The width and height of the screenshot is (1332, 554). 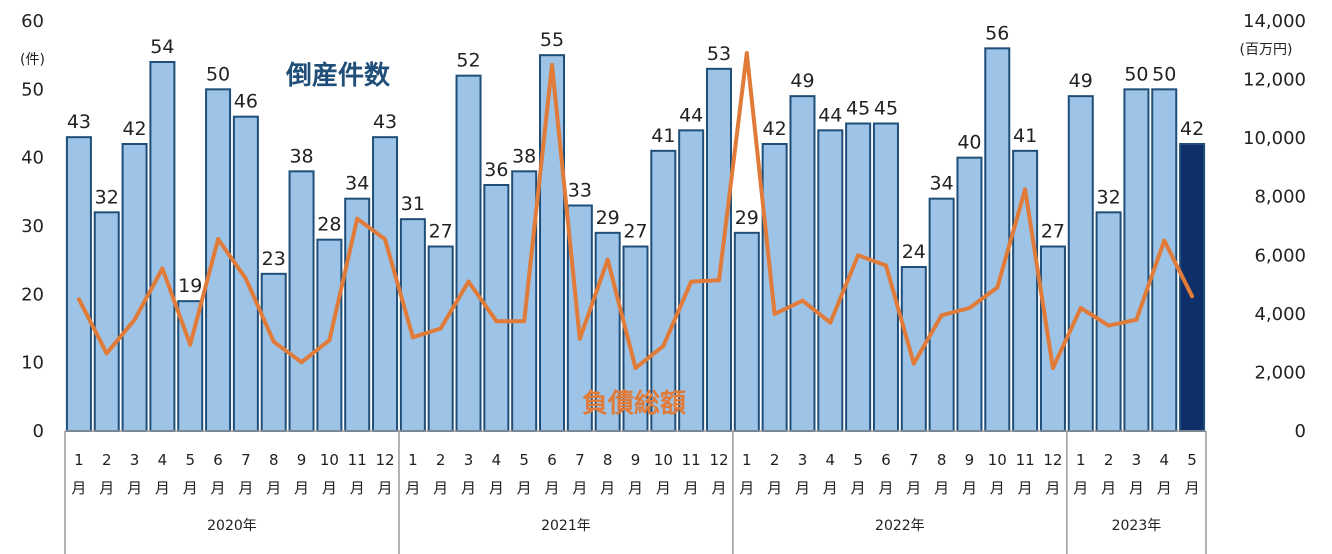 What do you see at coordinates (134, 129) in the screenshot?
I see `bar-value-label: 42` at bounding box center [134, 129].